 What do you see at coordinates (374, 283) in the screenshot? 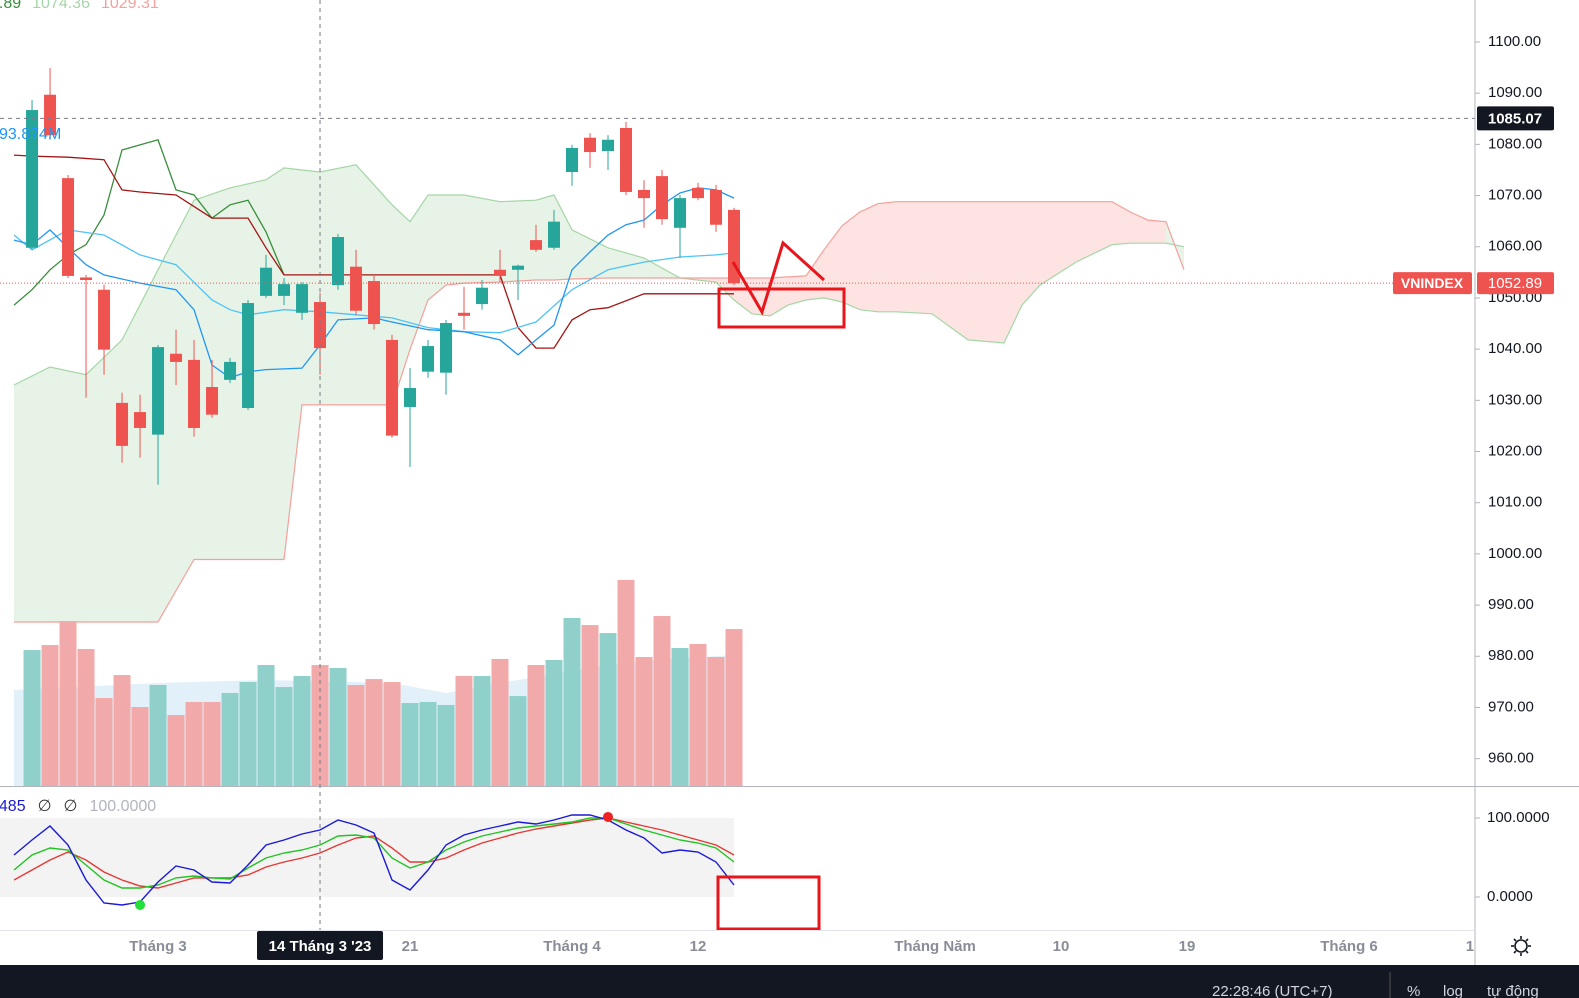
I see `indicator-line` at bounding box center [374, 283].